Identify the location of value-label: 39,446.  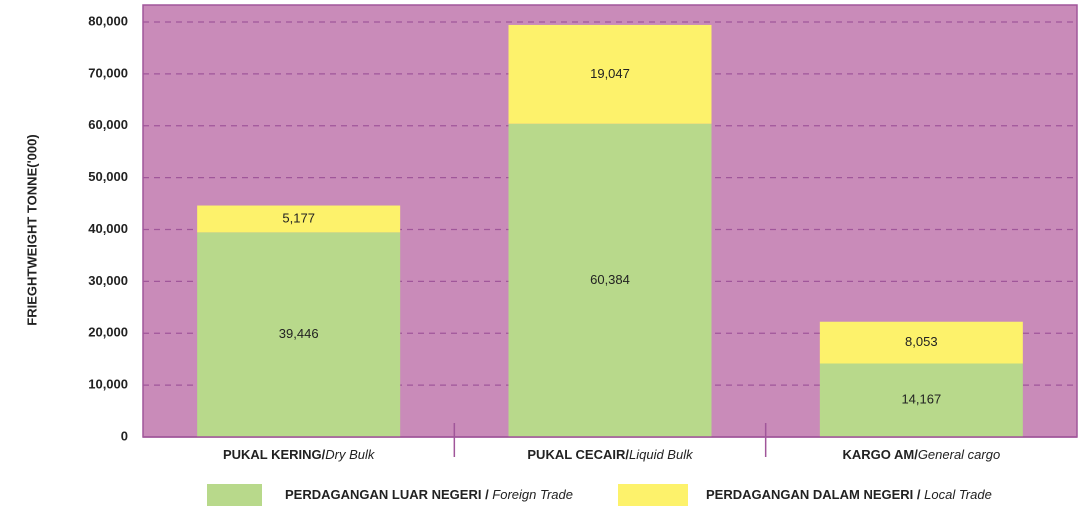
(299, 333).